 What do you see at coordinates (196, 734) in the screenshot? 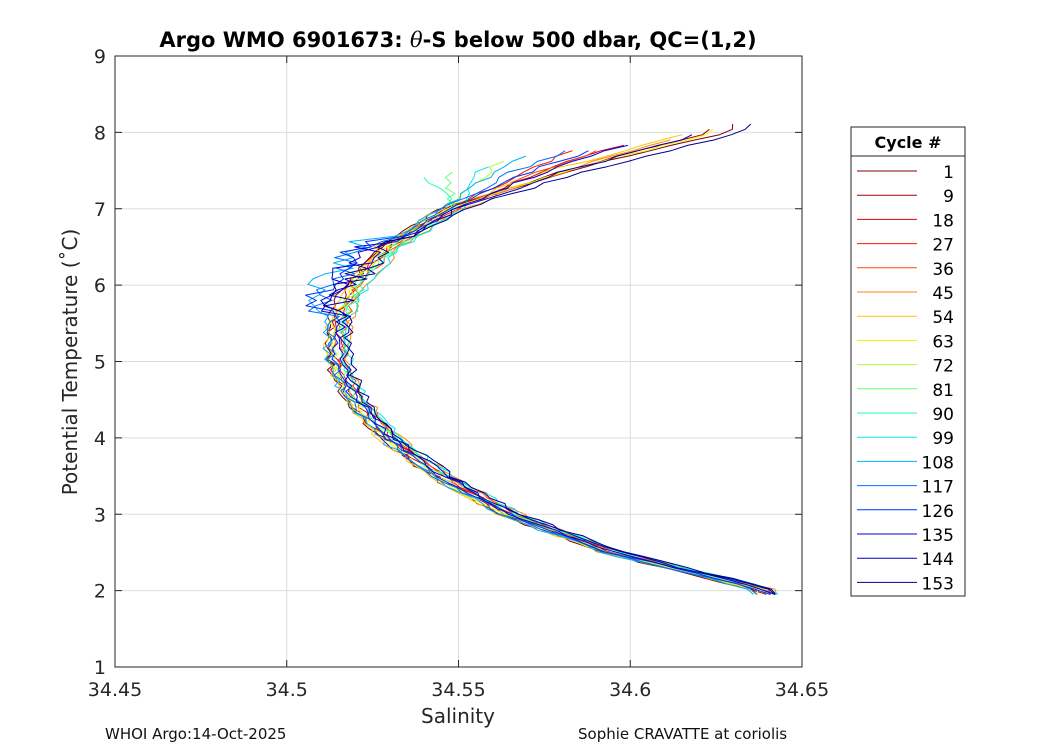
I see `footer-source: WHOI Argo:14-Oct-2025` at bounding box center [196, 734].